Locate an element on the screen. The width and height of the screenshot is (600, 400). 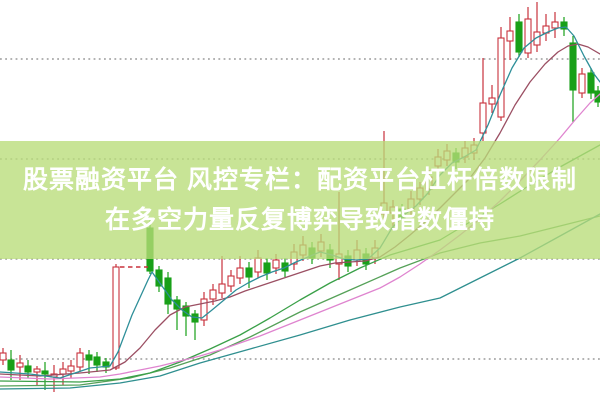
headline-line1: 股票融资平台 风控专栏：配资平台杠杆倍数限制 is located at coordinates (300, 179).